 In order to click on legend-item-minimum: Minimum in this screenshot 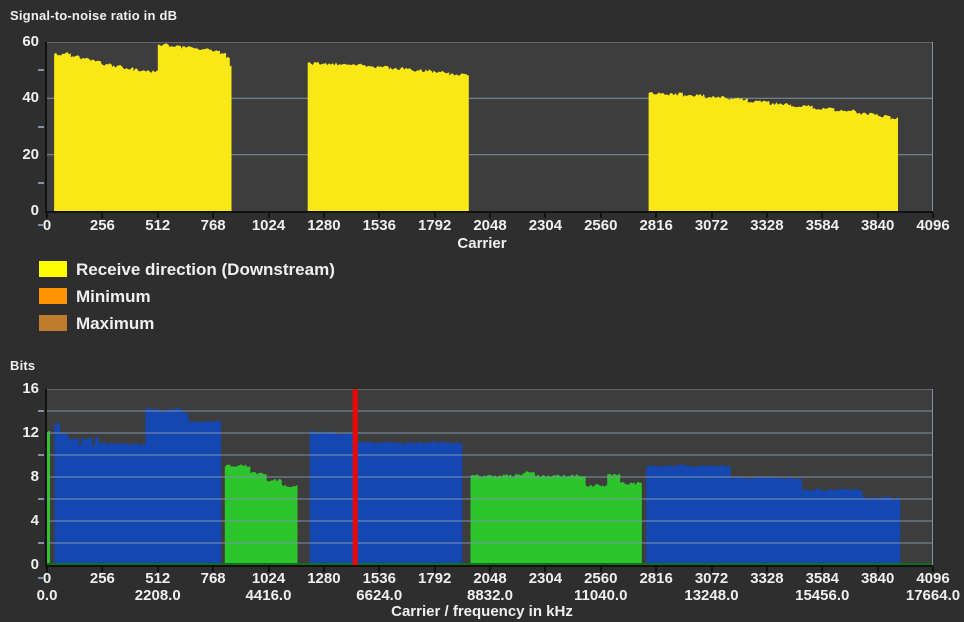, I will do `click(187, 296)`.